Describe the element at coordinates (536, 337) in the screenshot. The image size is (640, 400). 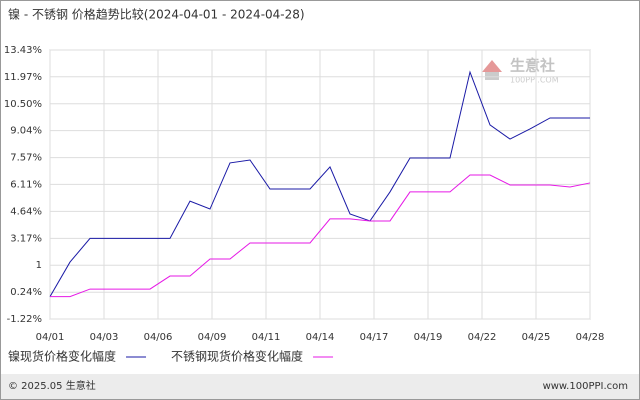
I see `x-tick-label: 04/25` at that location.